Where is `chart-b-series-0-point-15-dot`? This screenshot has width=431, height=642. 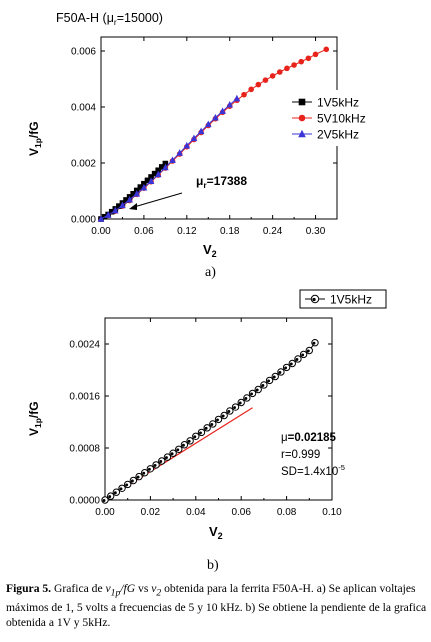
chart-b-series-0-point-15-dot is located at coordinates (189, 441).